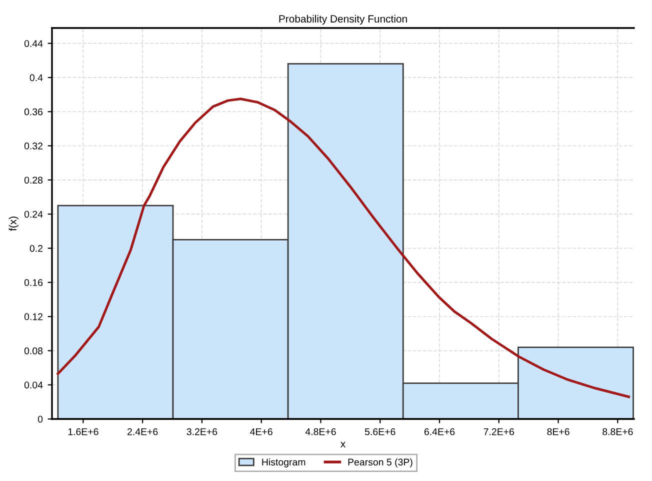 This screenshot has width=652, height=481. I want to click on y-tick-label: 0.44, so click(33, 43).